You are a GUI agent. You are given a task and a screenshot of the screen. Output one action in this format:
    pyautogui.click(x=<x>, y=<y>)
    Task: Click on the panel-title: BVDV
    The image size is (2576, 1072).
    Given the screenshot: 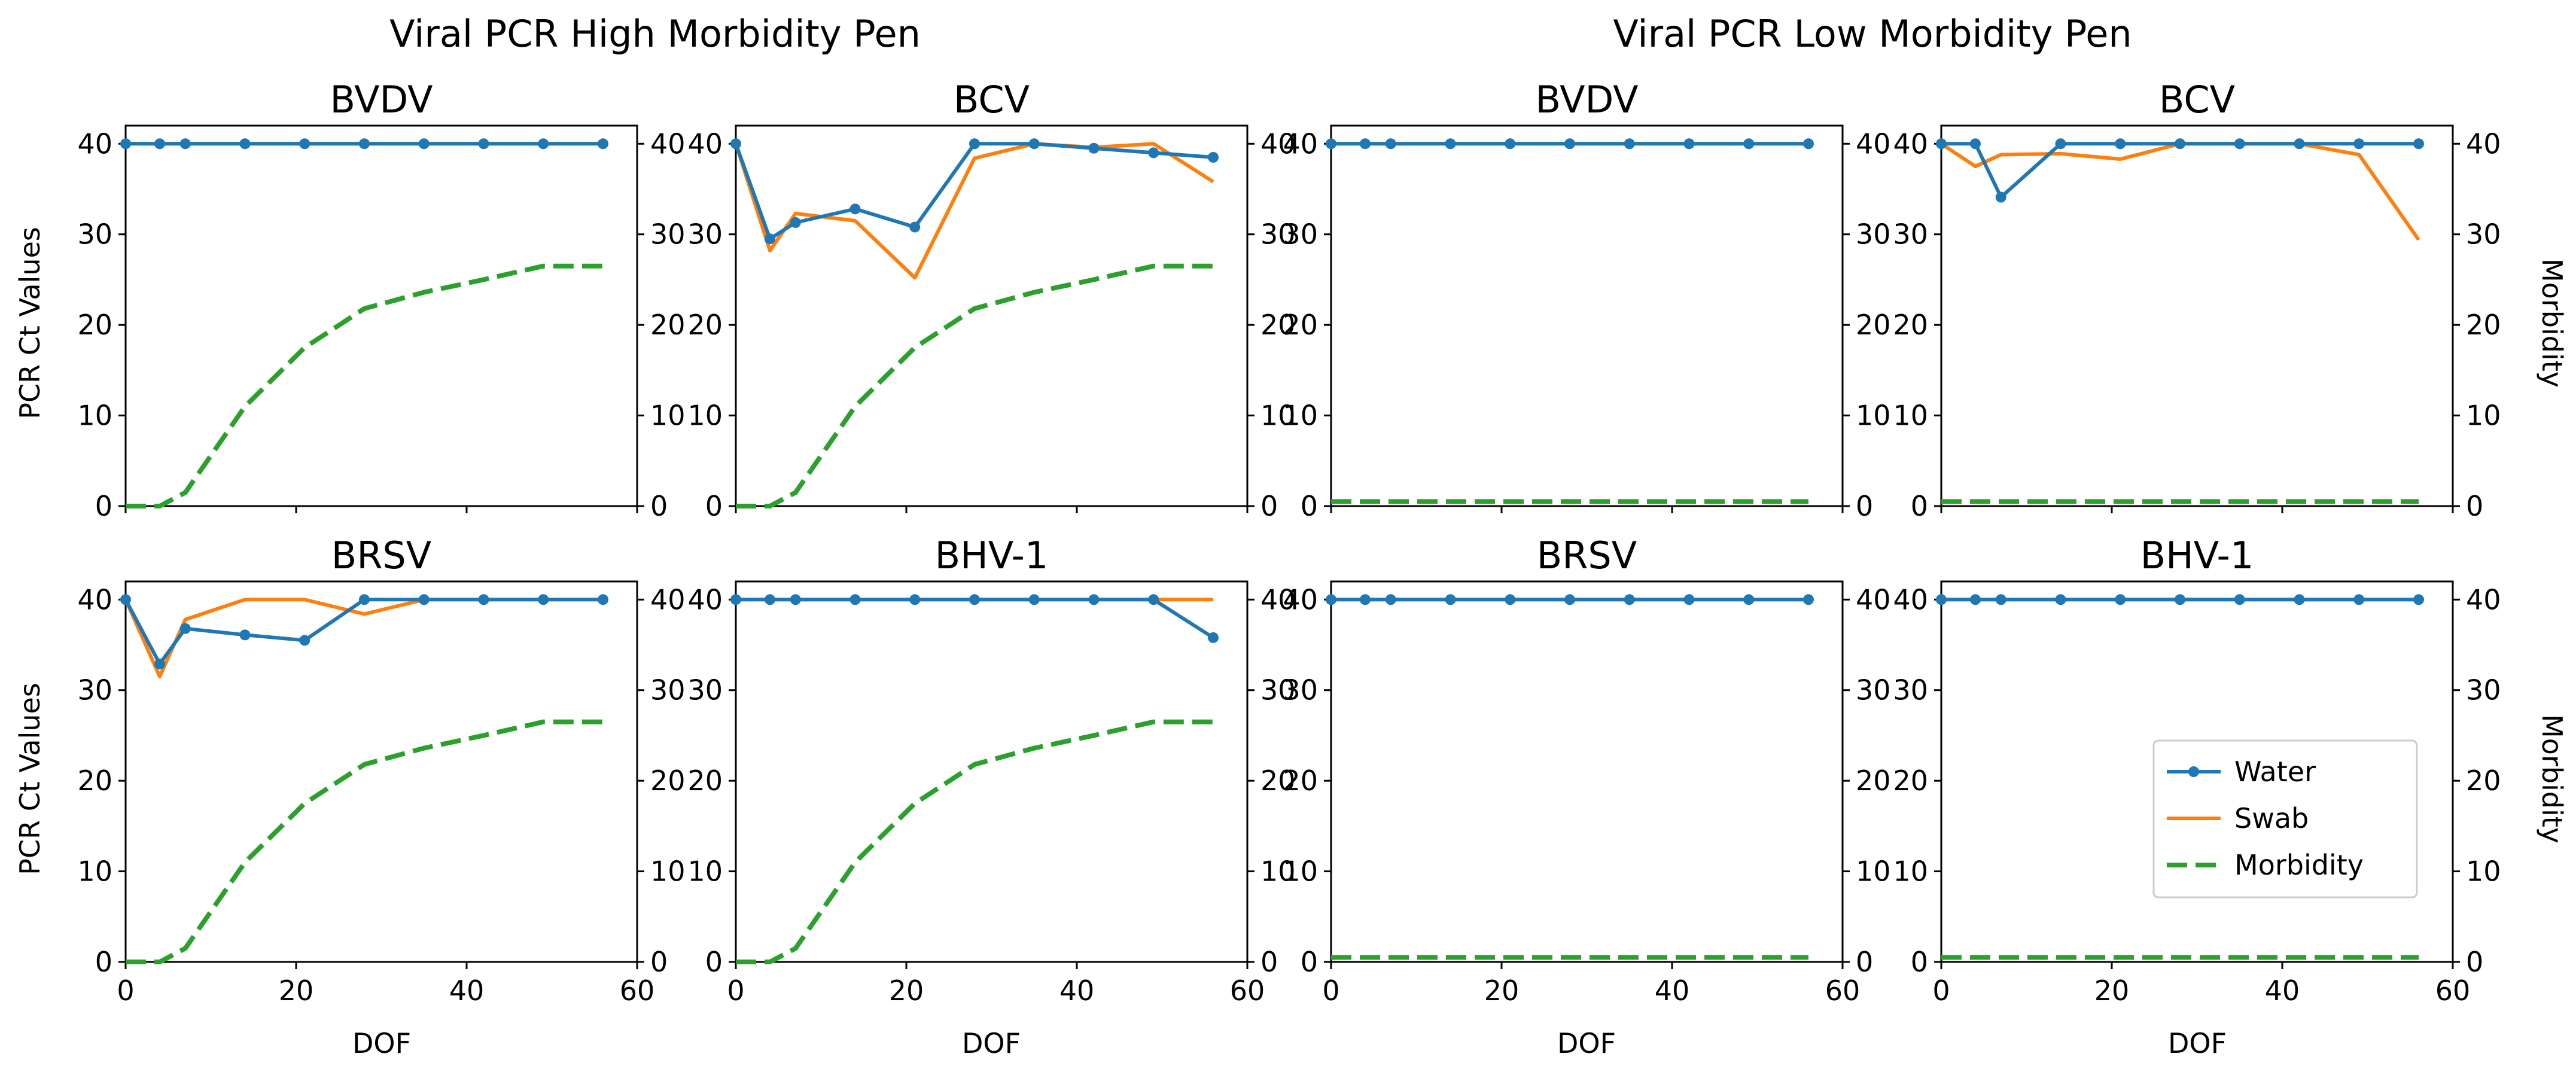 What is the action you would take?
    pyautogui.click(x=1586, y=99)
    